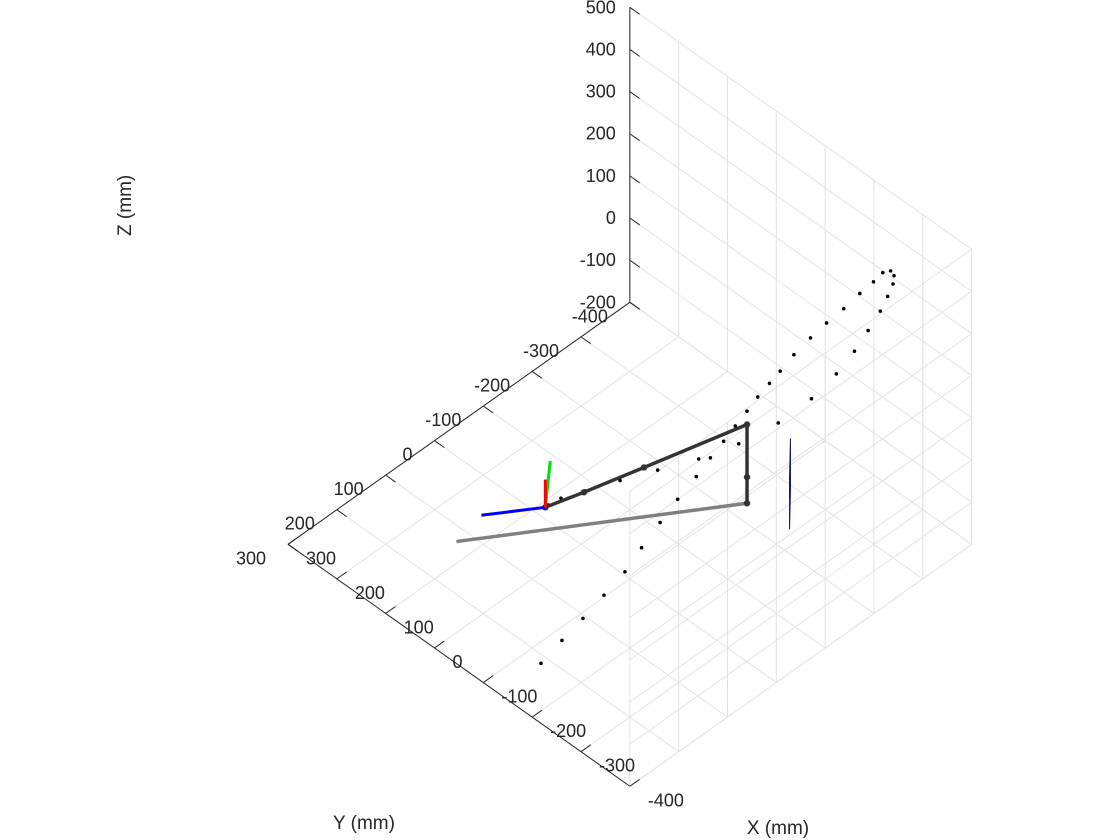  What do you see at coordinates (492, 385) in the screenshot?
I see `y-tick-label: -200` at bounding box center [492, 385].